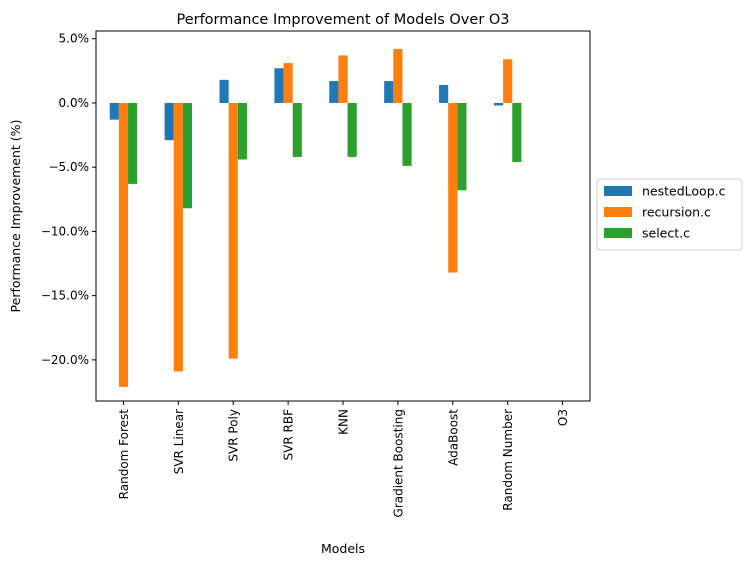  What do you see at coordinates (563, 417) in the screenshot?
I see `x-tick-label: O3` at bounding box center [563, 417].